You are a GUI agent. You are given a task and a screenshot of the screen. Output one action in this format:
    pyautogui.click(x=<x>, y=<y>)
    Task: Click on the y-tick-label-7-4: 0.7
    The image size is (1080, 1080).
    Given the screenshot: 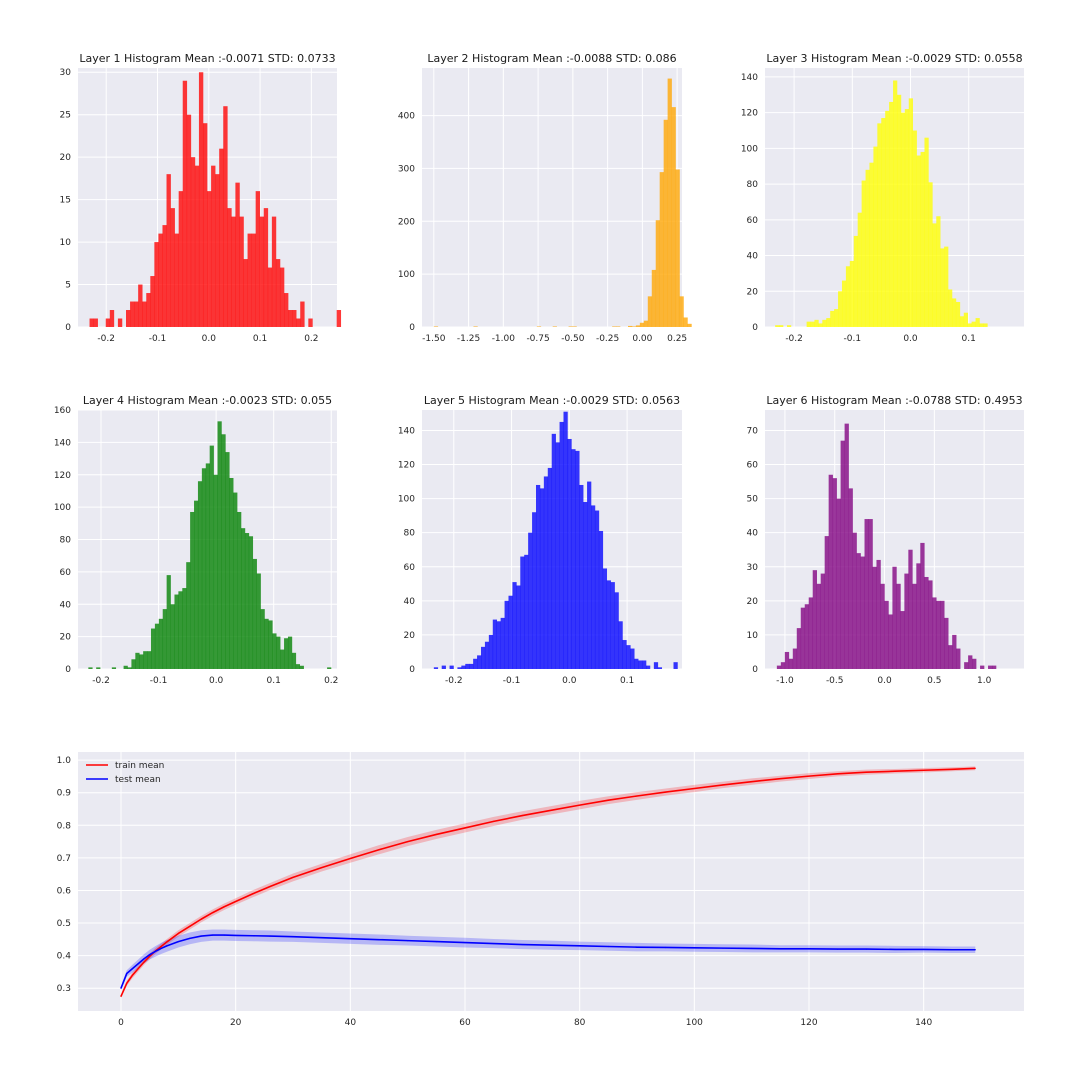 What is the action you would take?
    pyautogui.click(x=64, y=859)
    